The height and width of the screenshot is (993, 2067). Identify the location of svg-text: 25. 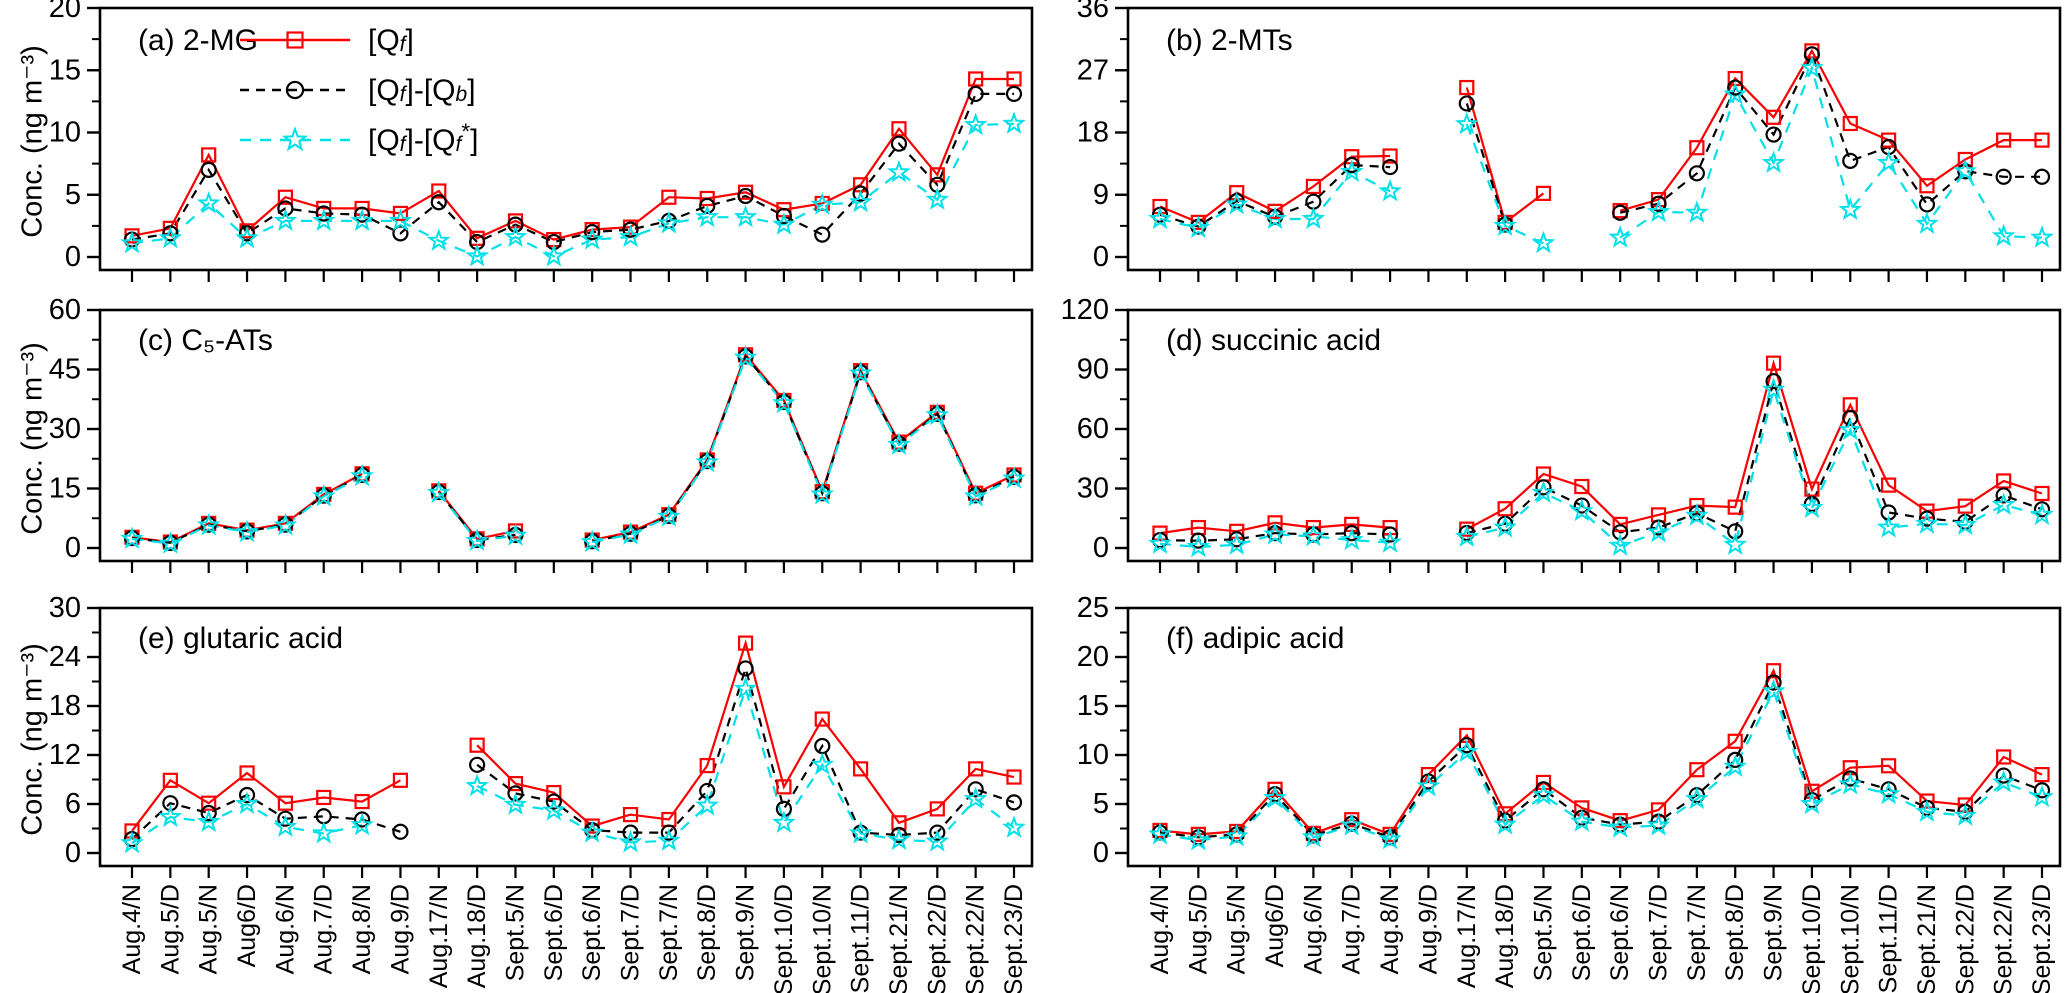
(1093, 608).